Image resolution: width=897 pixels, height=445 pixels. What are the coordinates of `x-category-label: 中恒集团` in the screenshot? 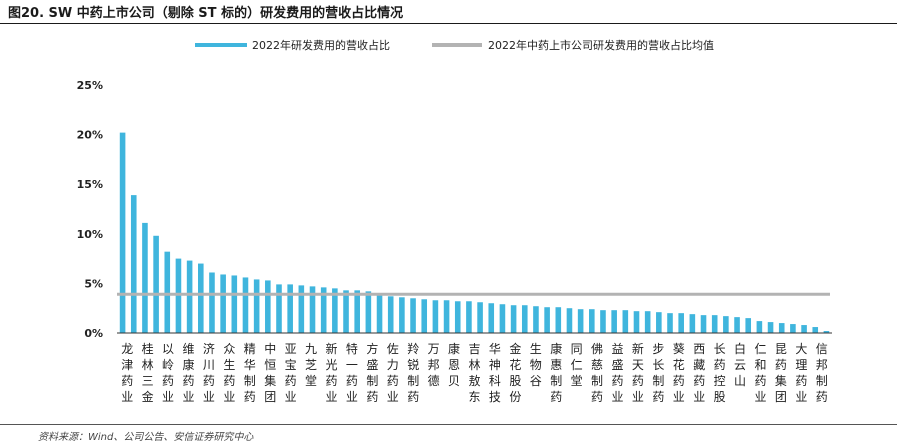 It's located at (270, 372).